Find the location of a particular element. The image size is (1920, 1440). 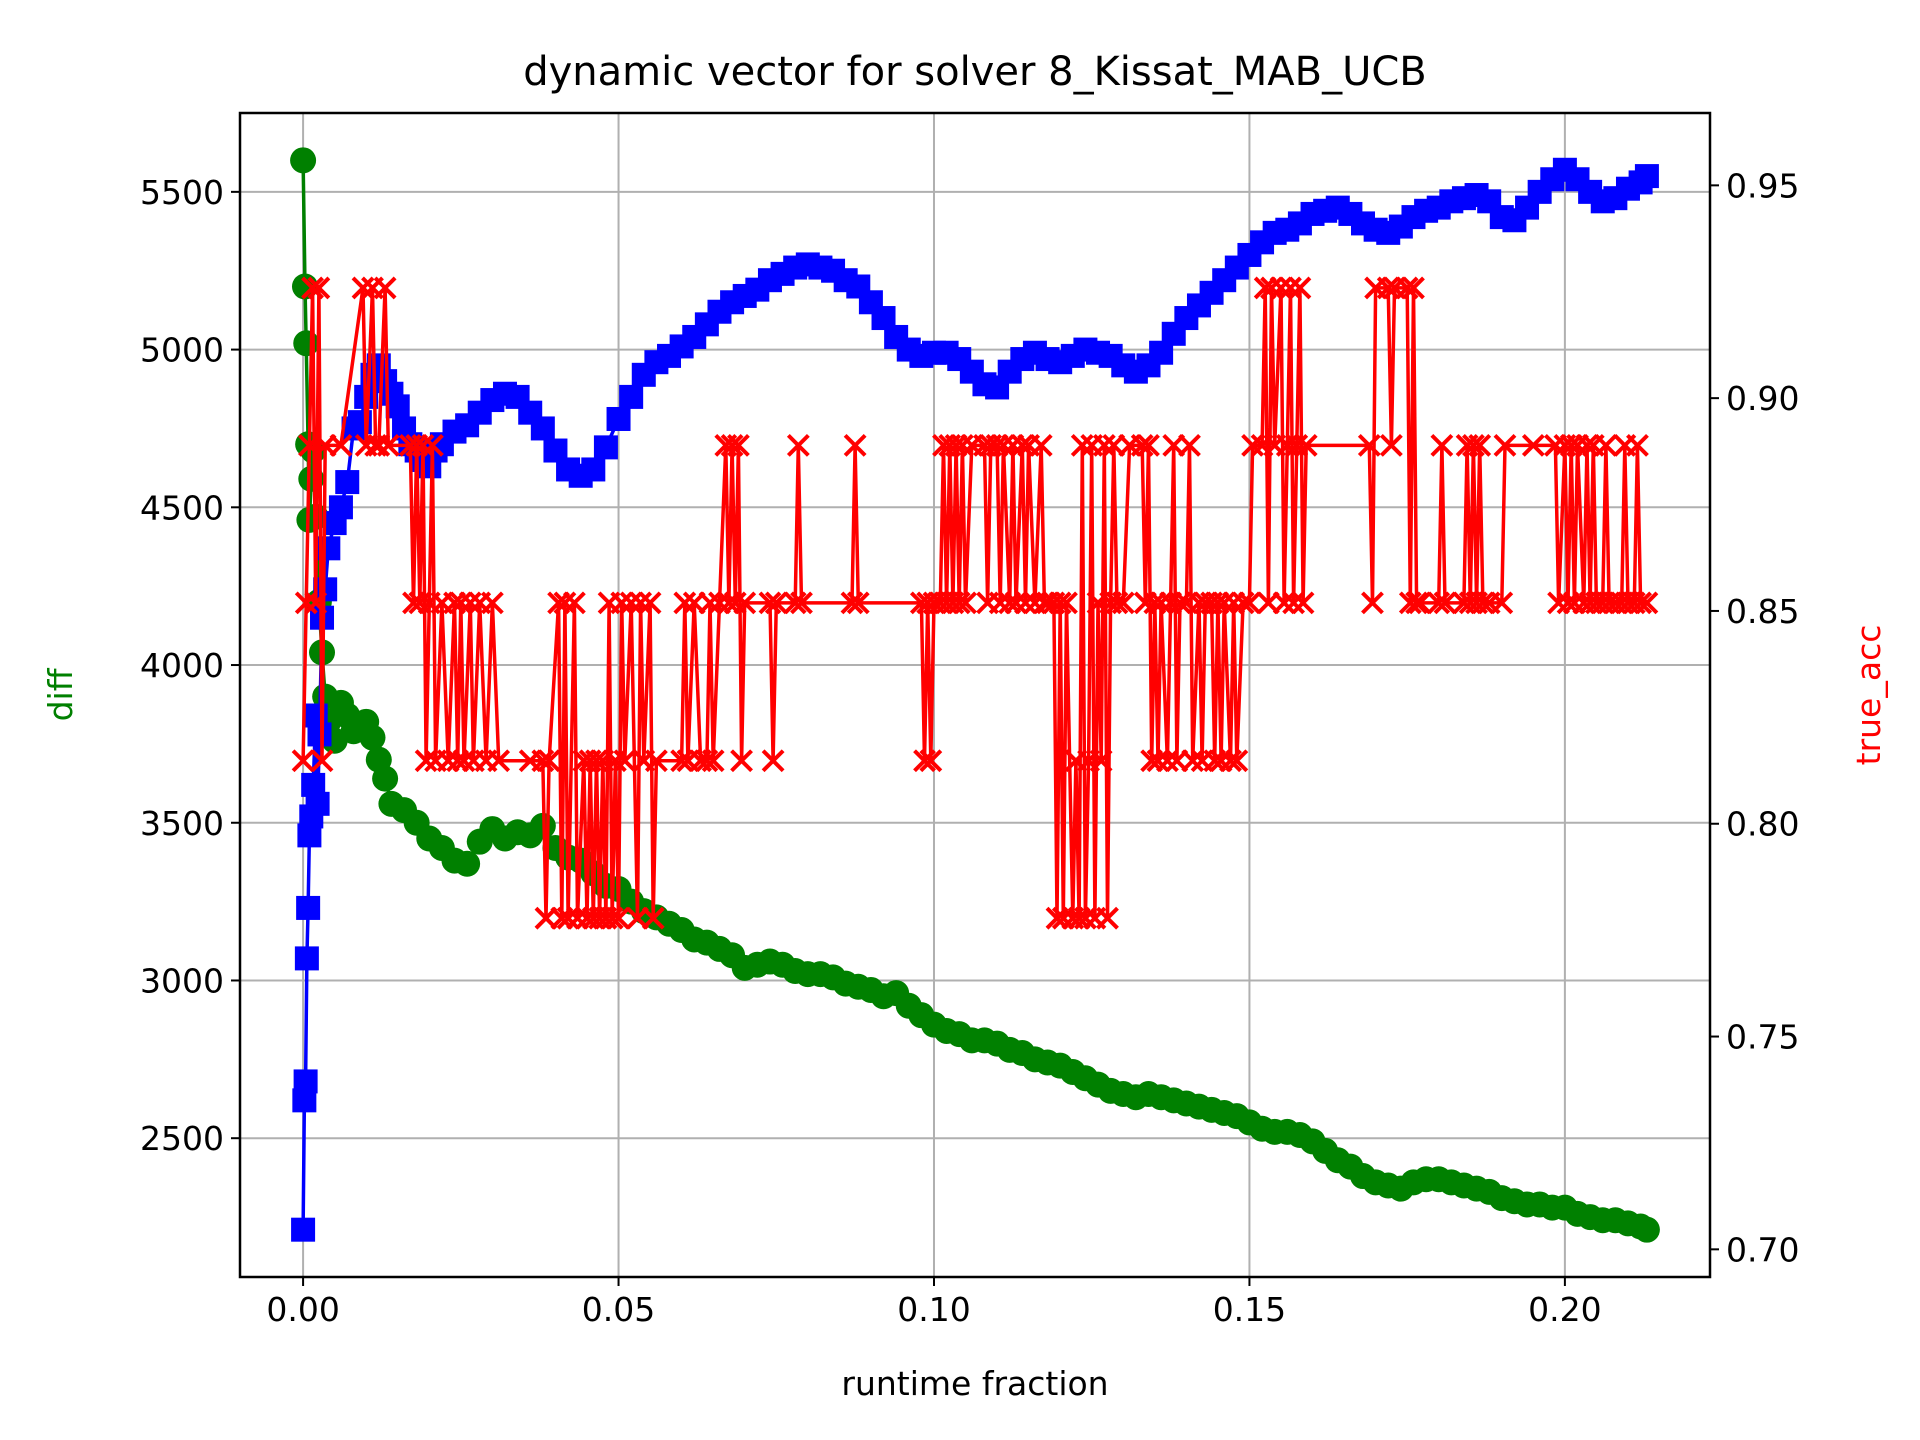

y-tick-label: 3500 is located at coordinates (182, 823).